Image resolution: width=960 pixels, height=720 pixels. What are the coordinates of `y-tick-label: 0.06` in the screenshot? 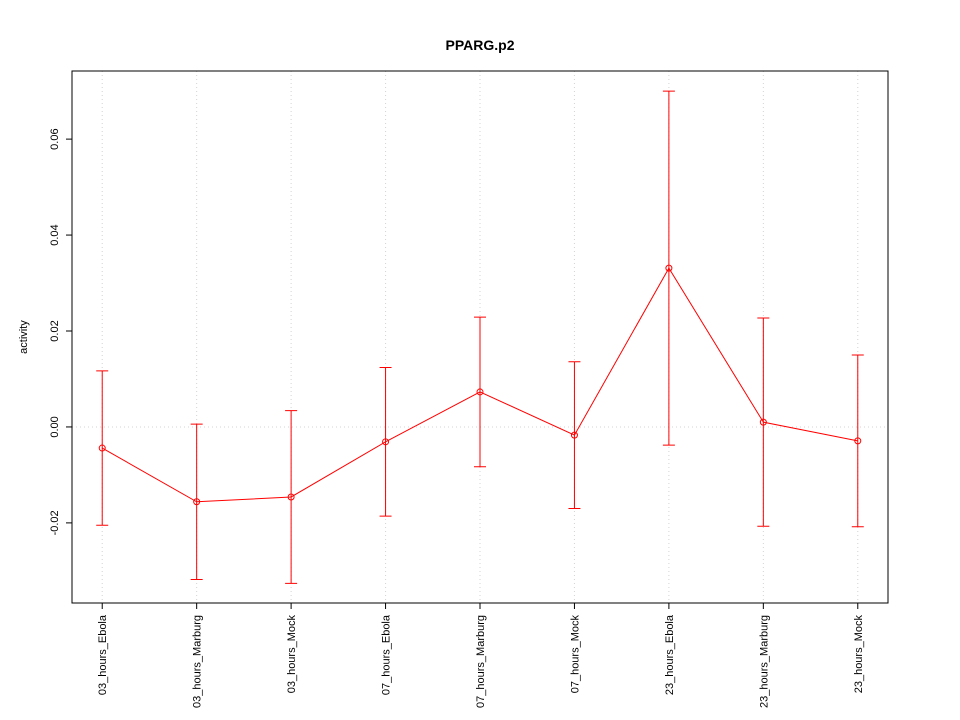 It's located at (55, 138).